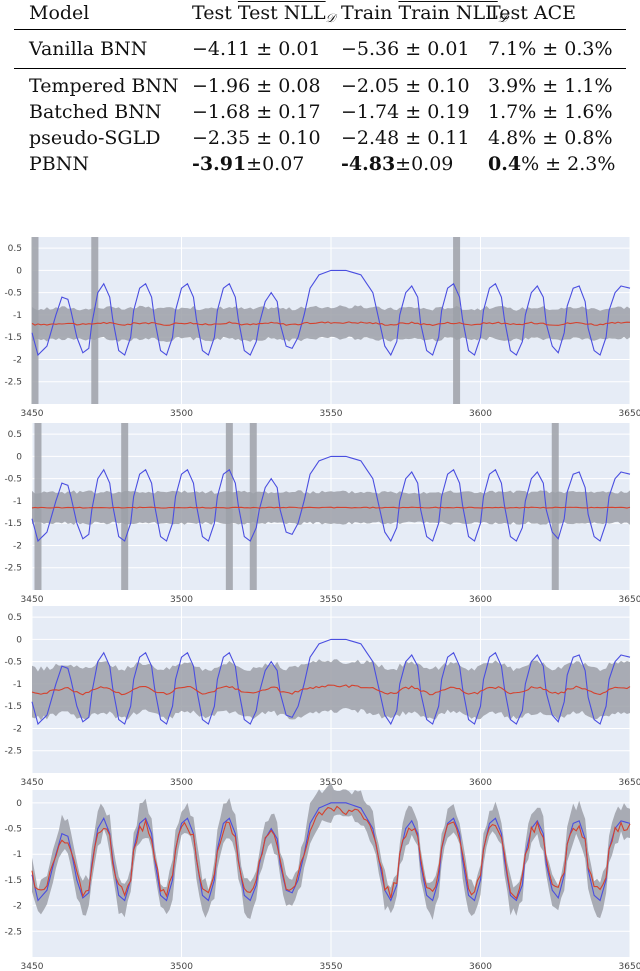 The image size is (640, 971). I want to click on cell-test-nll: -3.91±0.07, so click(248, 164).